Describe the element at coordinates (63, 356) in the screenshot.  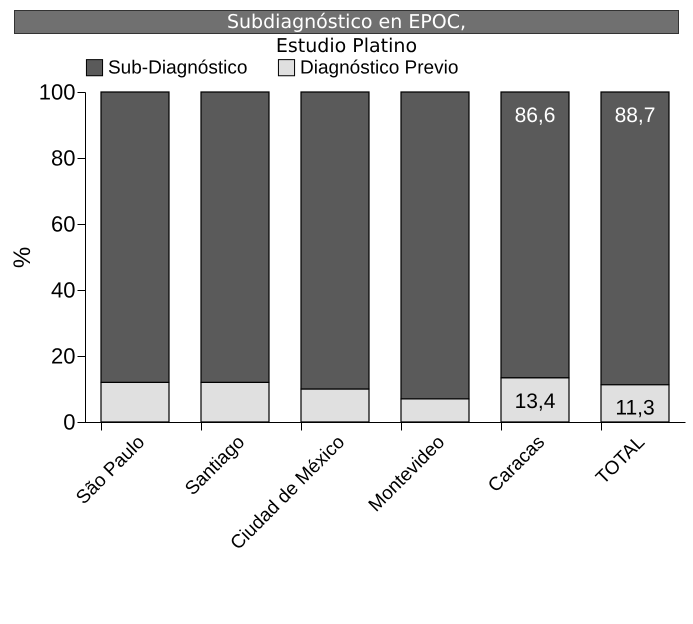
I see `y-tick-label: 20` at that location.